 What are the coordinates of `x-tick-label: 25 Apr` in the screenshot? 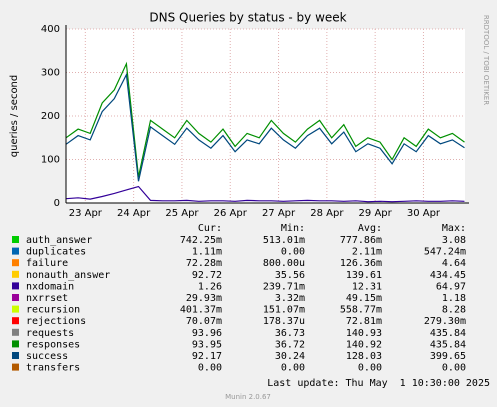 It's located at (182, 213).